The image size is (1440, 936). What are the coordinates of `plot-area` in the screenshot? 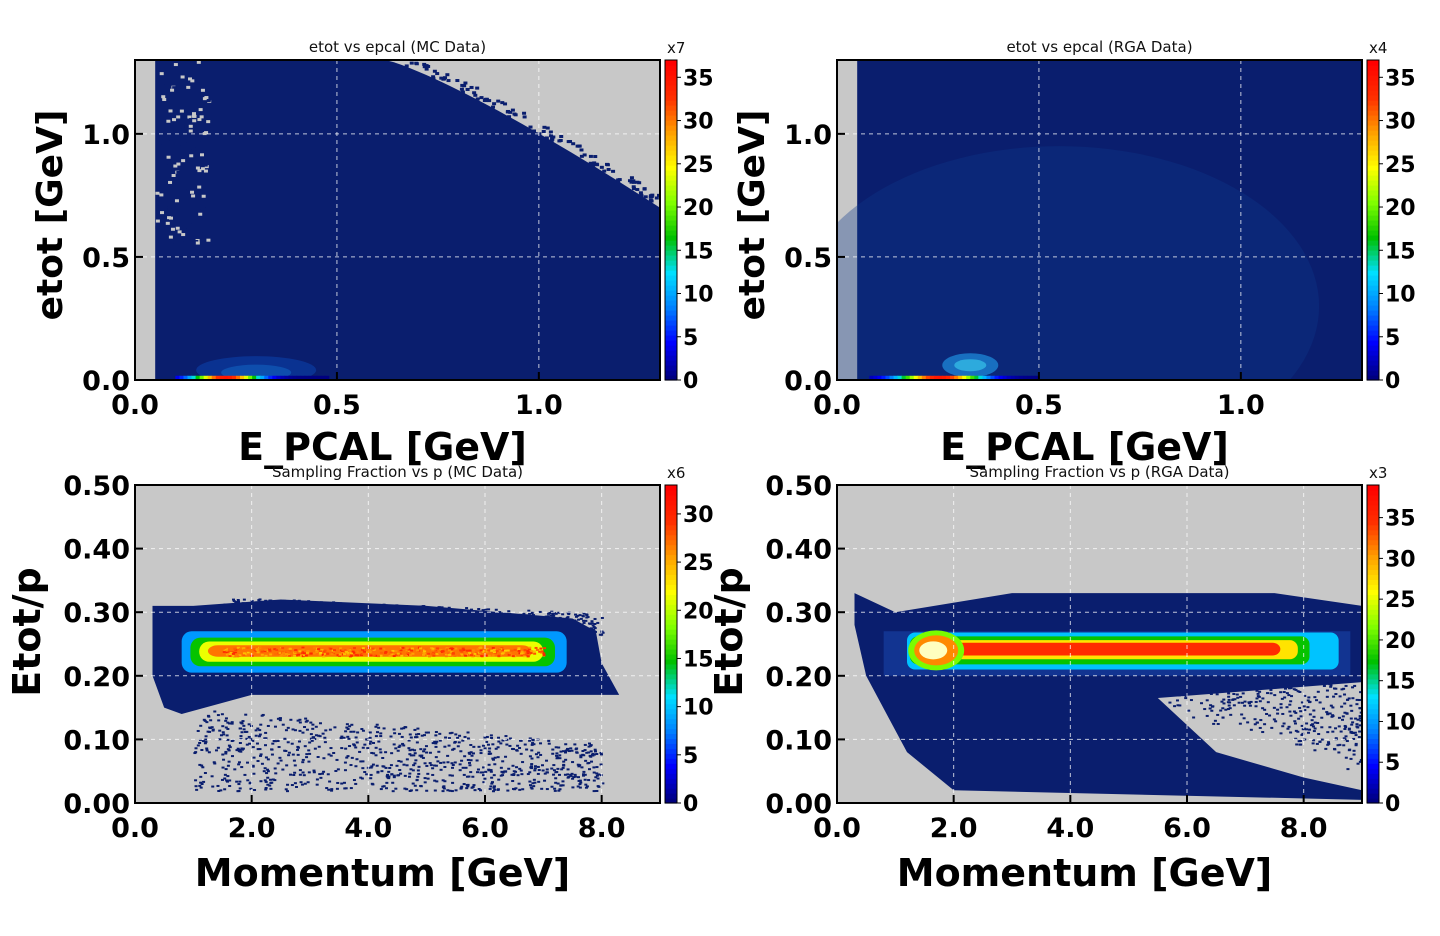 It's located at (397, 644).